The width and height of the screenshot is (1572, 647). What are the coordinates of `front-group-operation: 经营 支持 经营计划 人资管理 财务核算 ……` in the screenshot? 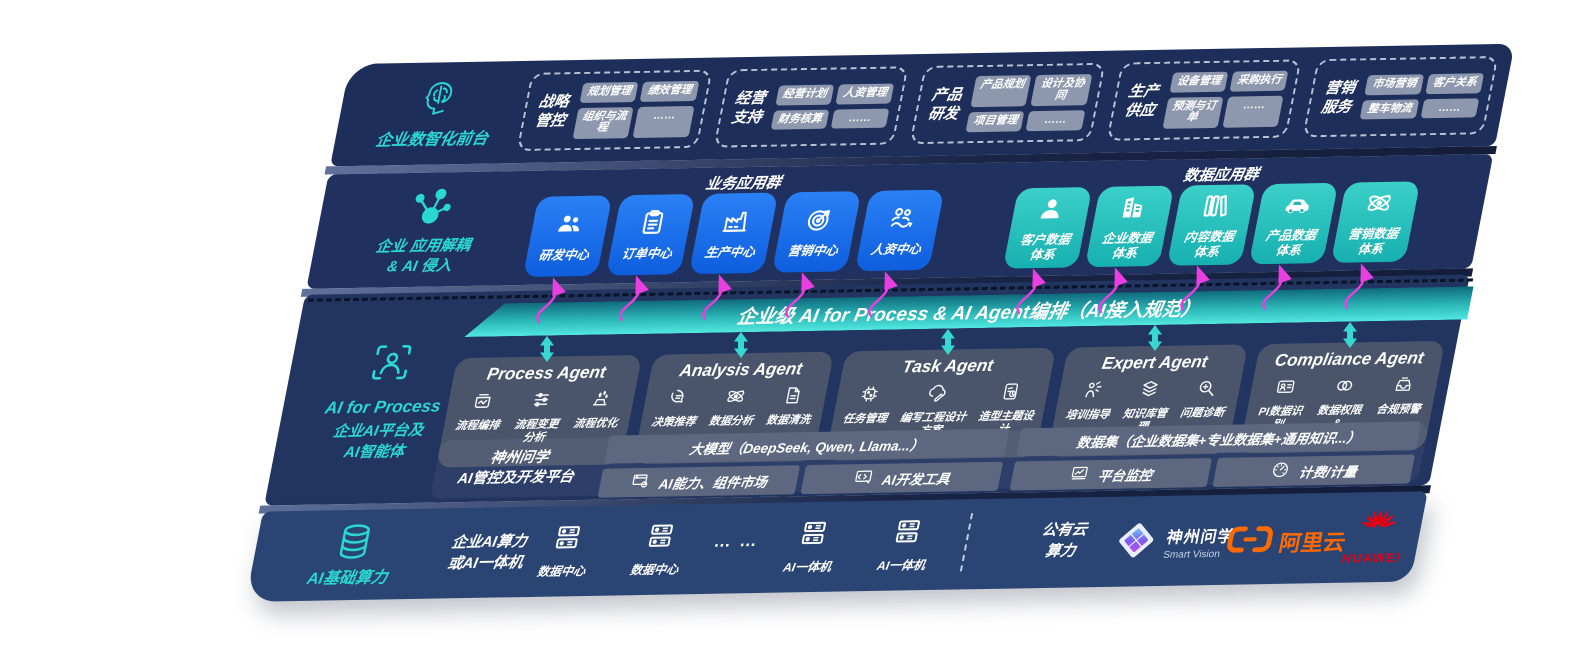 It's located at (810, 107).